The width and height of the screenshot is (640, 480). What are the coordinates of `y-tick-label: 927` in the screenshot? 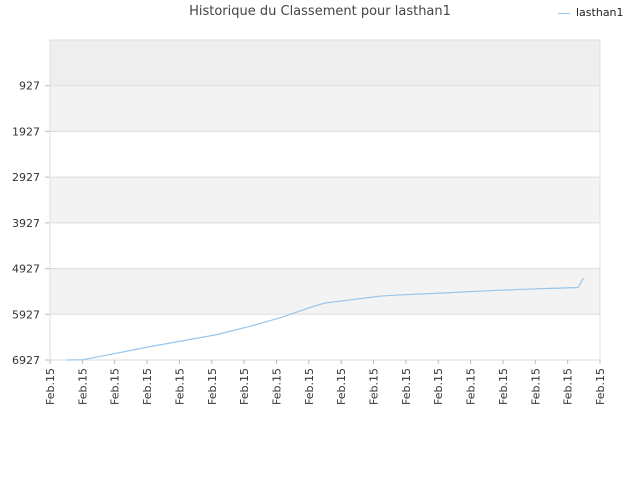 It's located at (29, 86).